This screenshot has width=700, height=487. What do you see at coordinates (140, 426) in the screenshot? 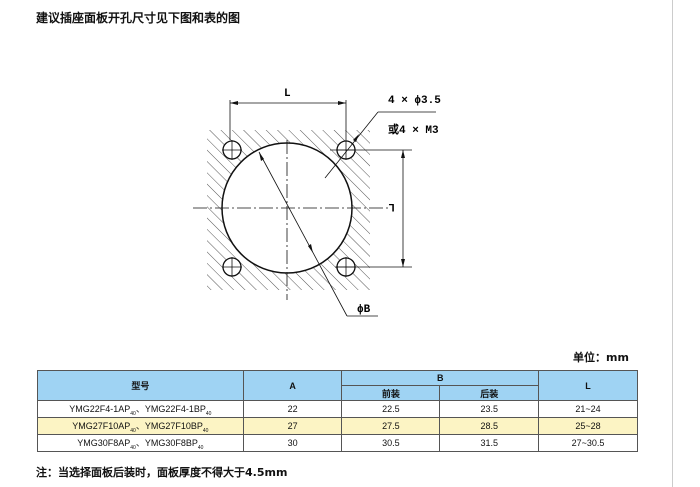
I see `model-cell: YMG27F10AP40、YMG27F10BP40` at bounding box center [140, 426].